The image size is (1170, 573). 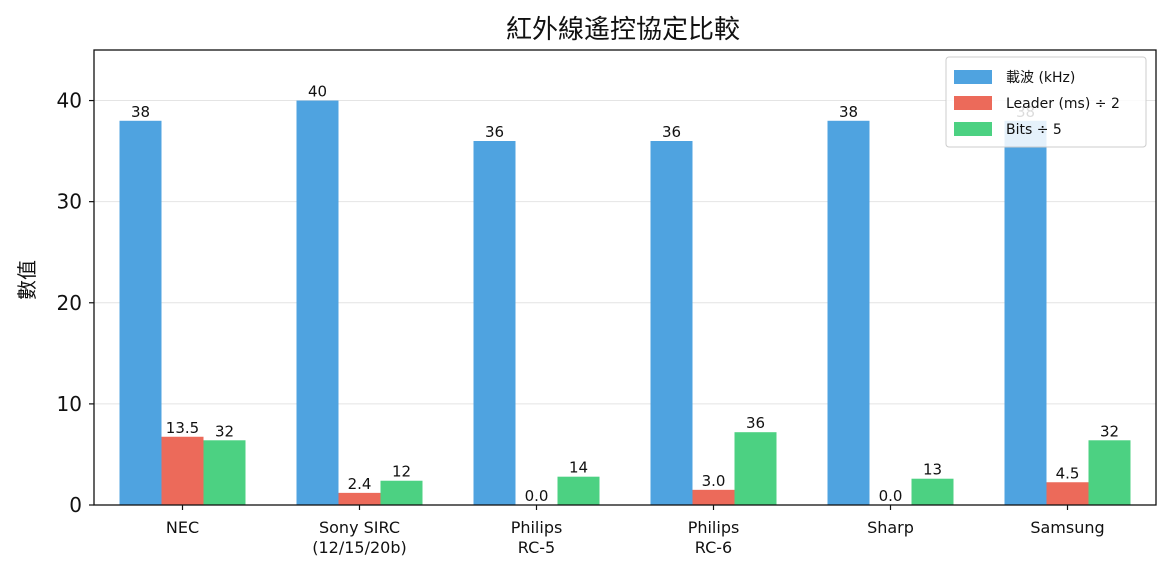 What do you see at coordinates (714, 527) in the screenshot?
I see `x-tick-label-3-0: Philips` at bounding box center [714, 527].